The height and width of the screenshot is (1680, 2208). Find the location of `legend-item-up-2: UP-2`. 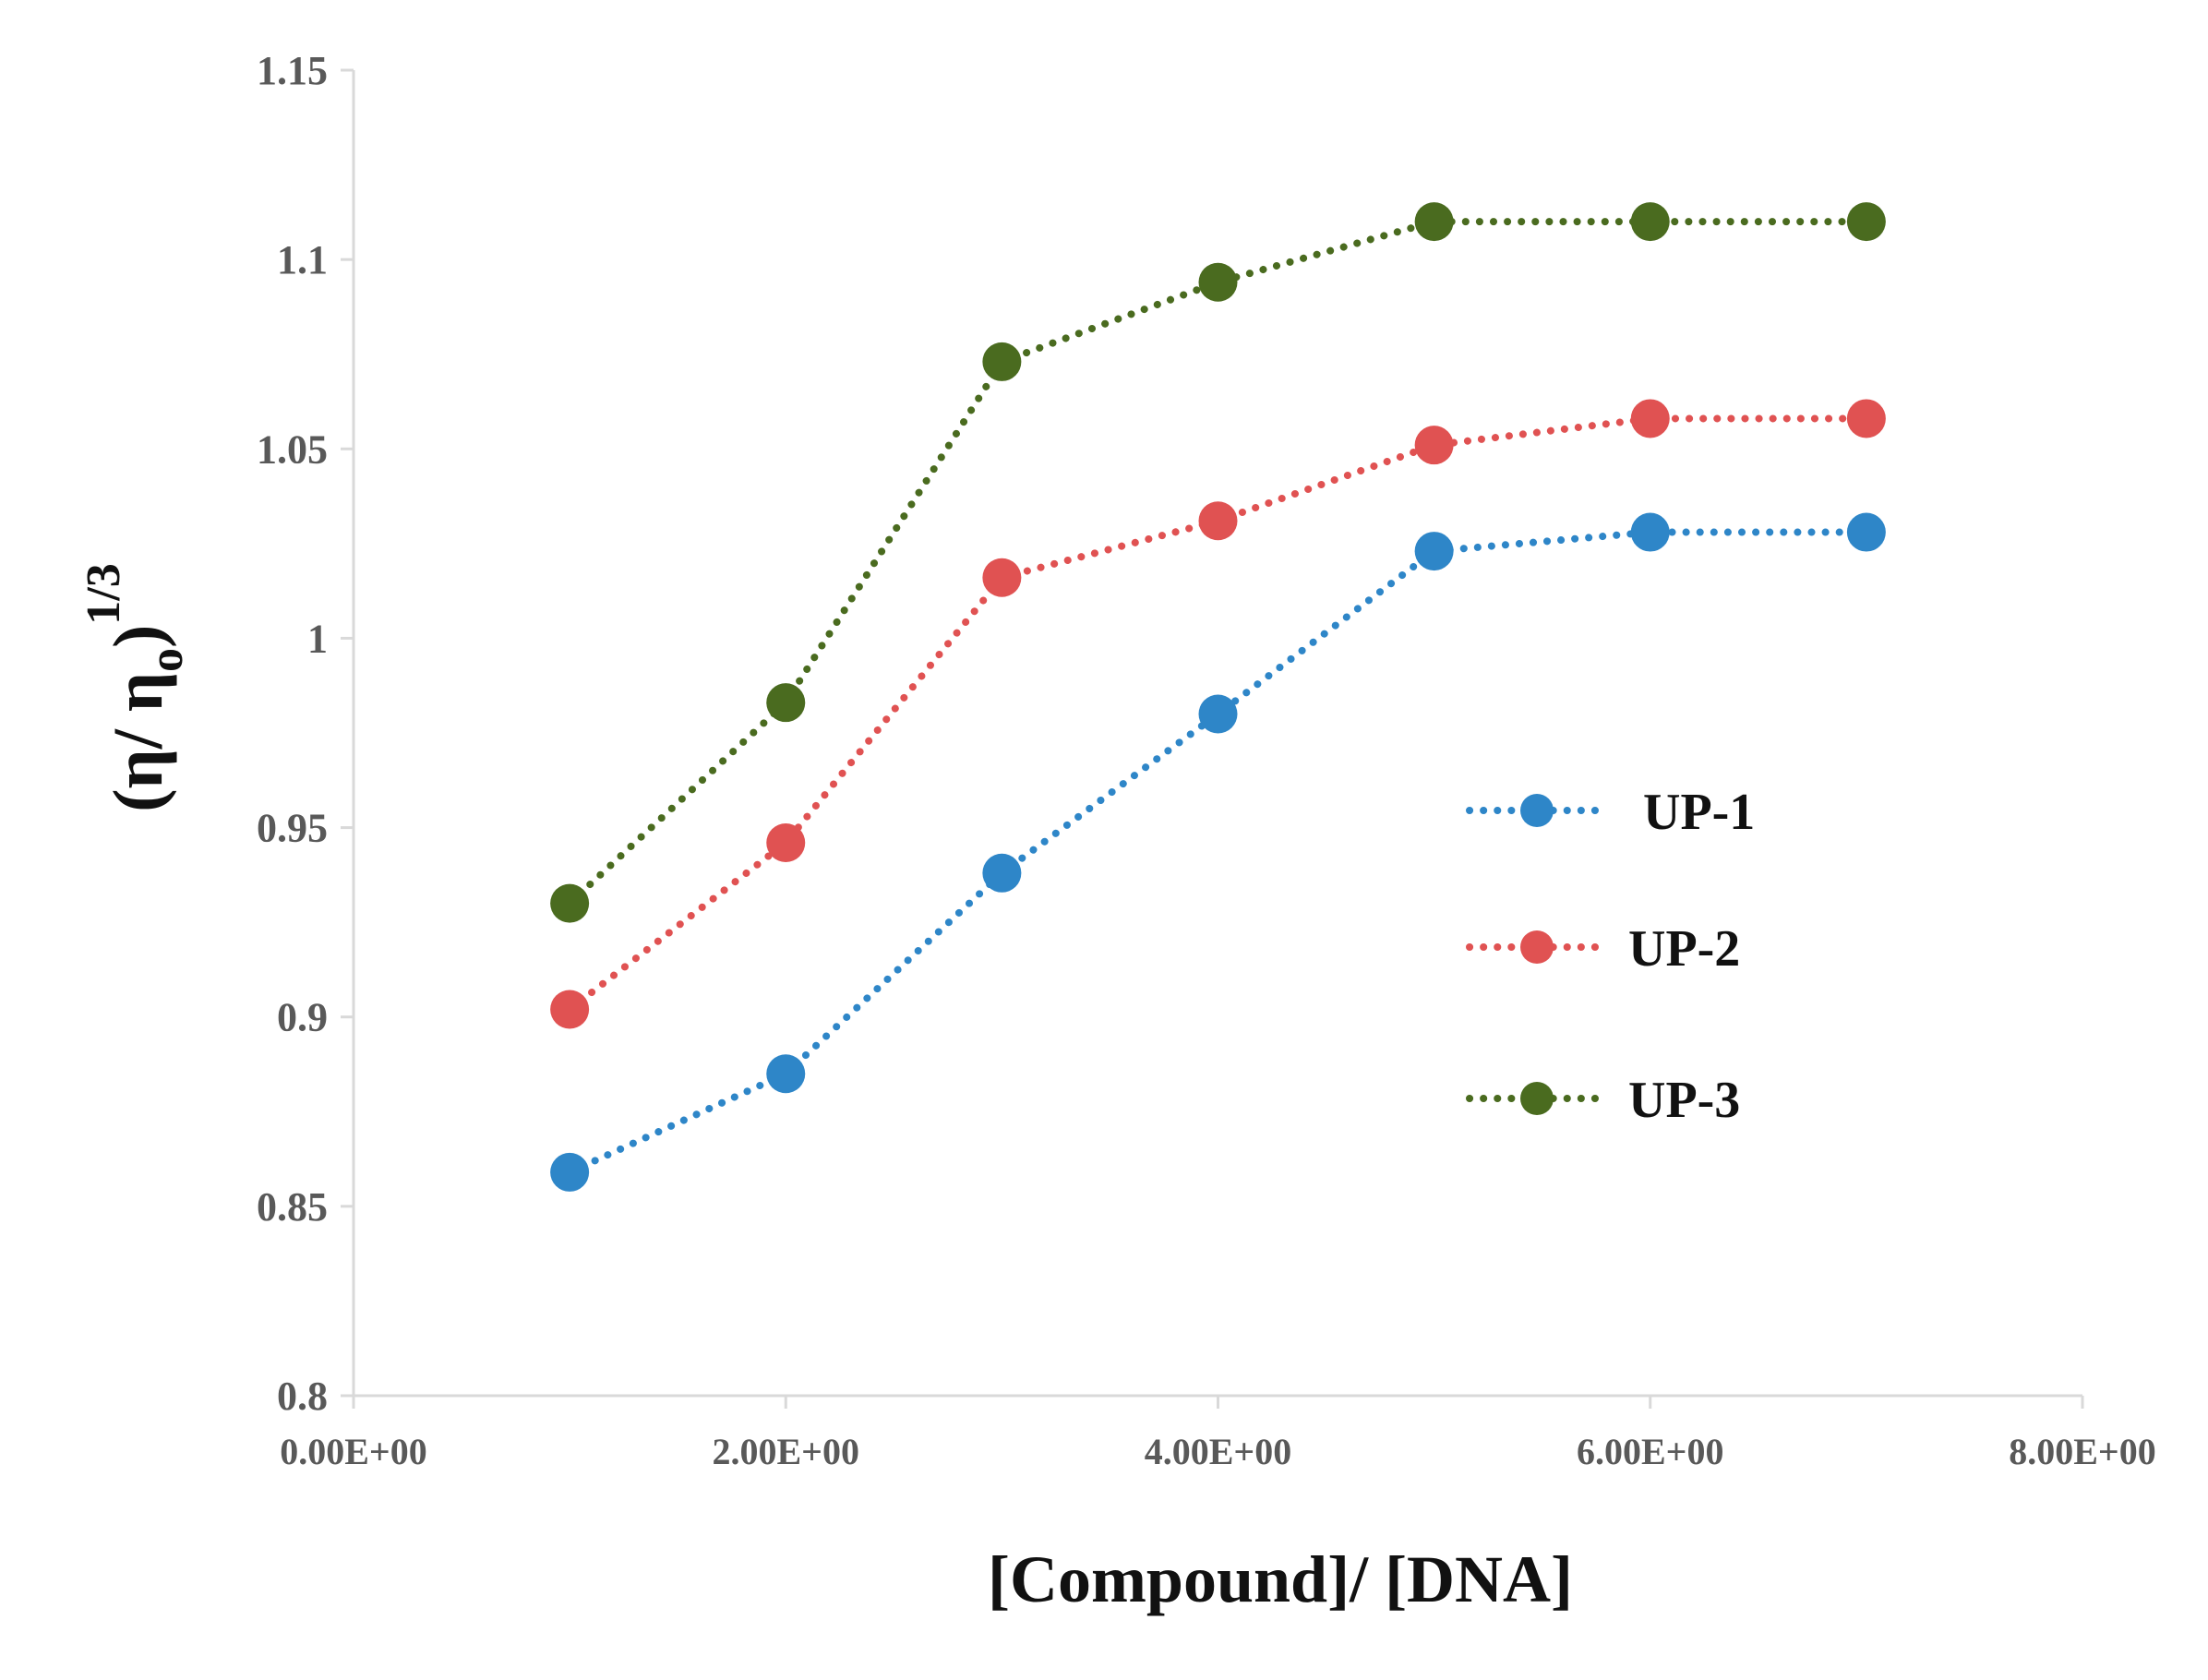

legend-item-up-2: UP-2 is located at coordinates (1603, 949).